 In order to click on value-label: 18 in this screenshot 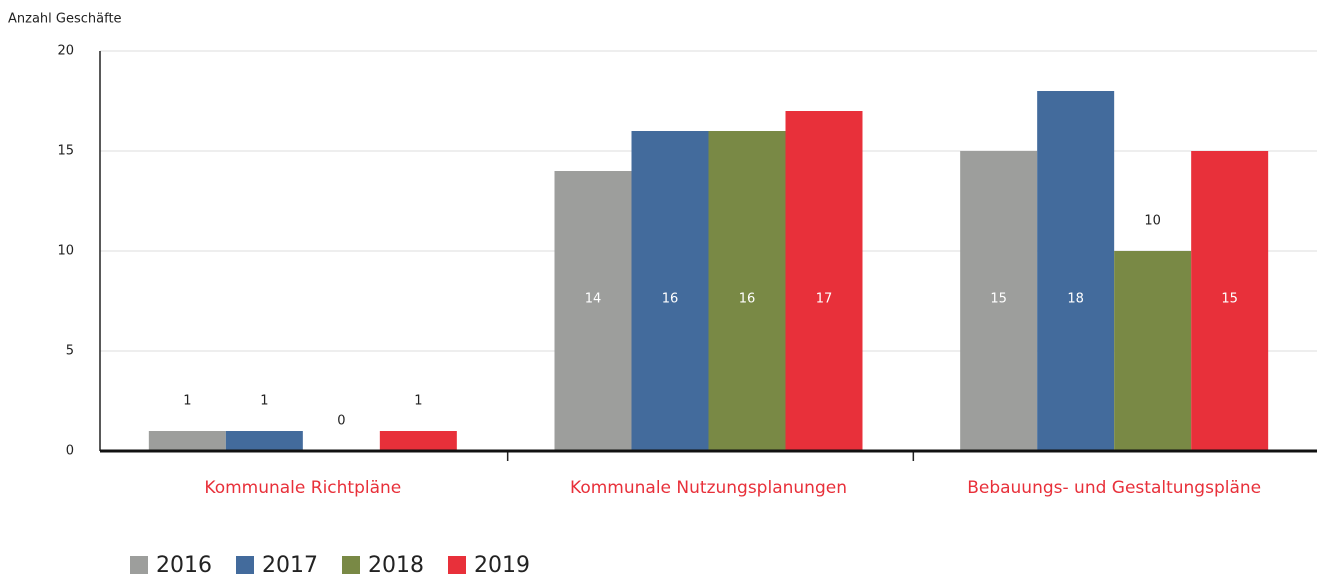, I will do `click(1075, 299)`.